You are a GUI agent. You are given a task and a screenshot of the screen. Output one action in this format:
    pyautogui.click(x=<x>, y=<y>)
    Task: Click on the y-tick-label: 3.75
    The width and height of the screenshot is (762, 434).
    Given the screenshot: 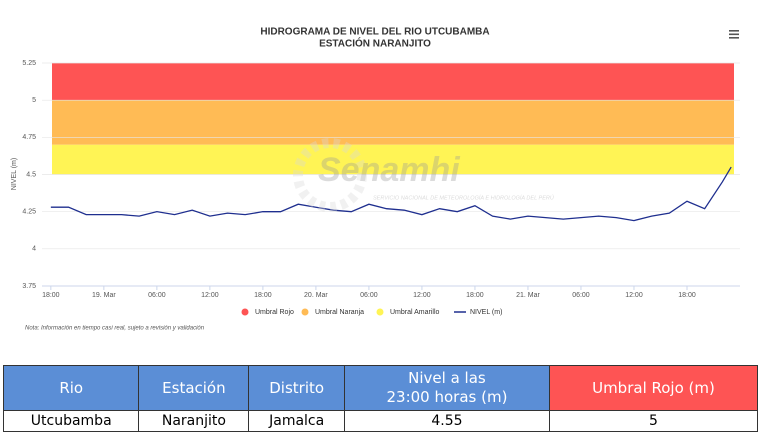 What is the action you would take?
    pyautogui.click(x=29, y=286)
    